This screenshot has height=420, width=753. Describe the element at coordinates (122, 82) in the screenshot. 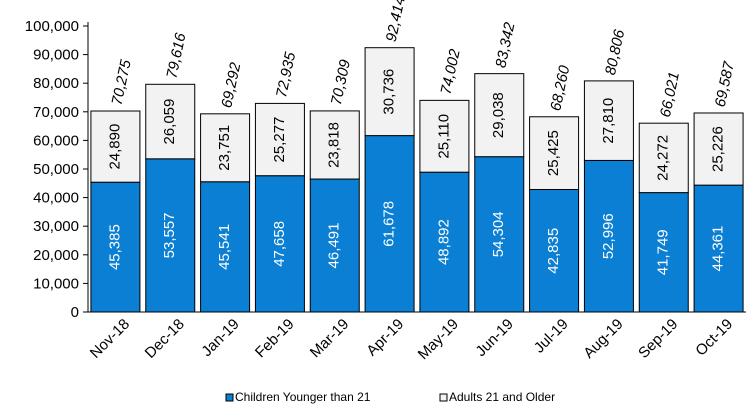

I see `data-label-total: 70,275` at that location.